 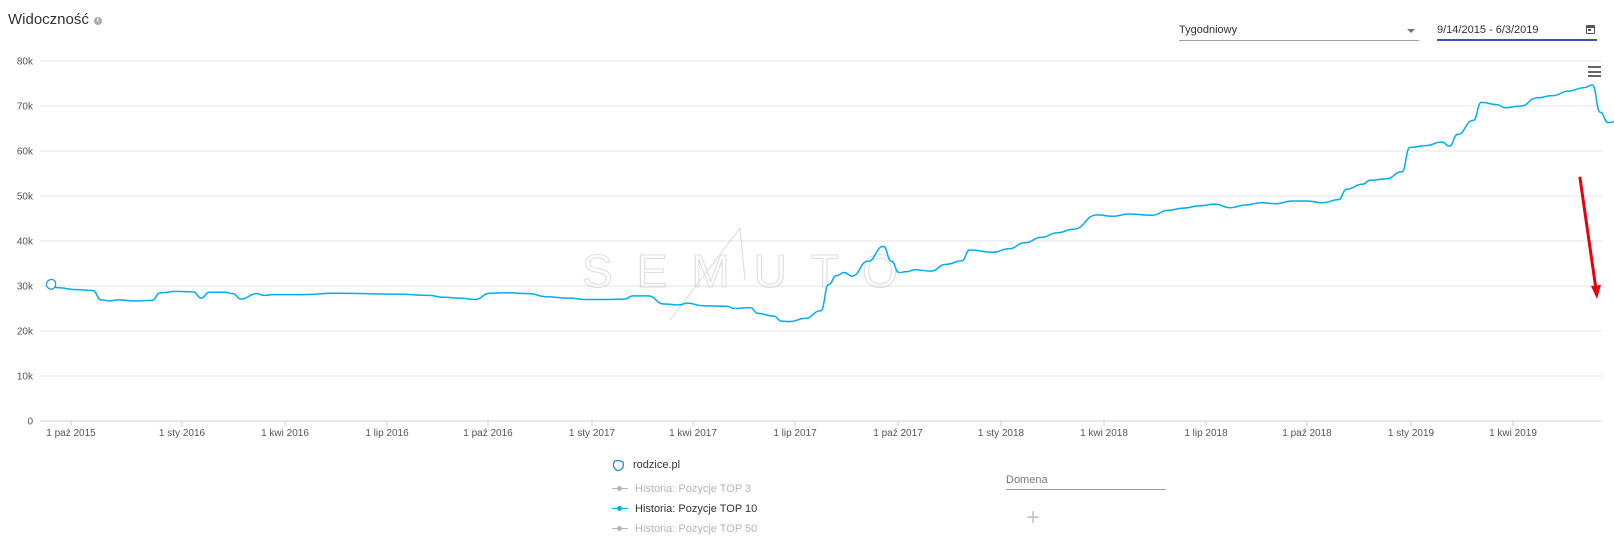 I want to click on watermark-logo: SEMUTO, so click(x=751, y=273).